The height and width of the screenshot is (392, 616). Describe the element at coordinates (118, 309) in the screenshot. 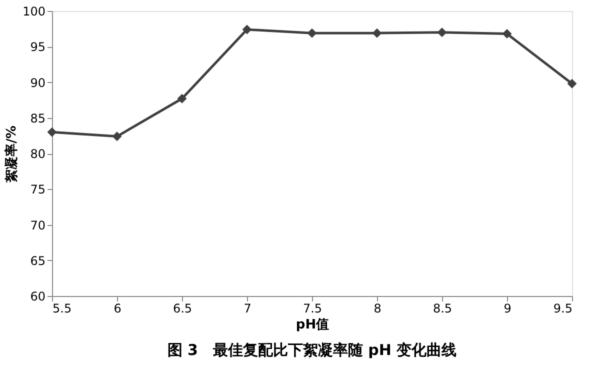

I see `x-tick-label: 6` at that location.